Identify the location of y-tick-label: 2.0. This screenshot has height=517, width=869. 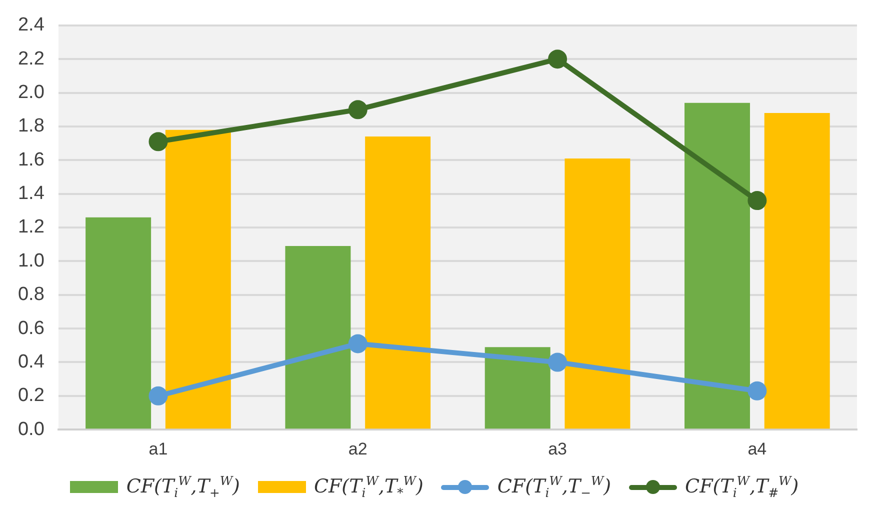
(31, 92).